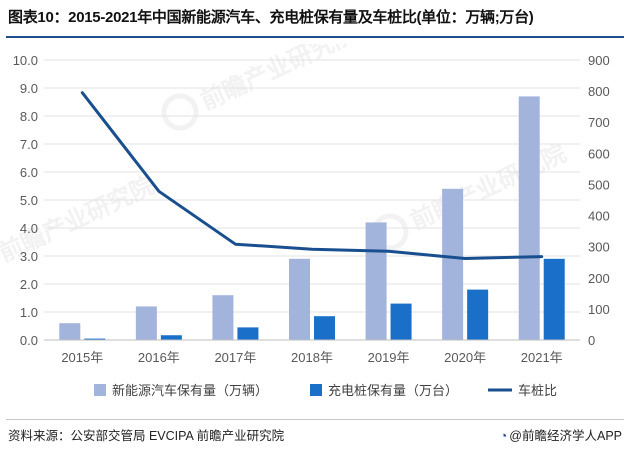 The height and width of the screenshot is (451, 630). I want to click on legend-ev-swatch, so click(100, 390).